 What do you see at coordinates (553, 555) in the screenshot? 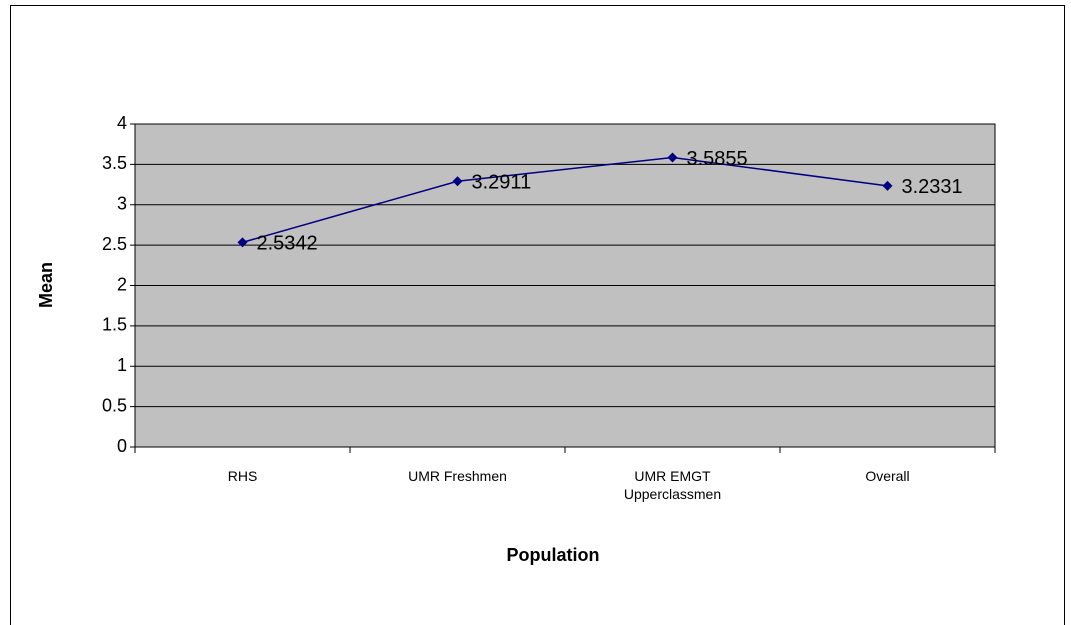
I see `x-axis-title: Population` at bounding box center [553, 555].